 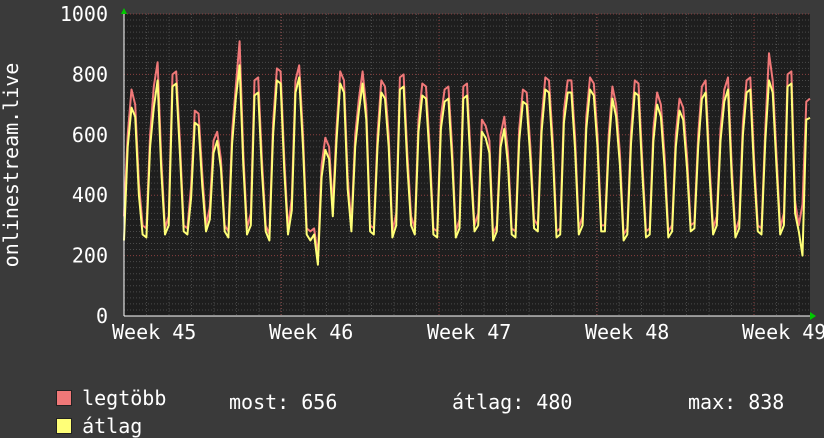 What do you see at coordinates (283, 402) in the screenshot?
I see `stat-most: most: 656` at bounding box center [283, 402].